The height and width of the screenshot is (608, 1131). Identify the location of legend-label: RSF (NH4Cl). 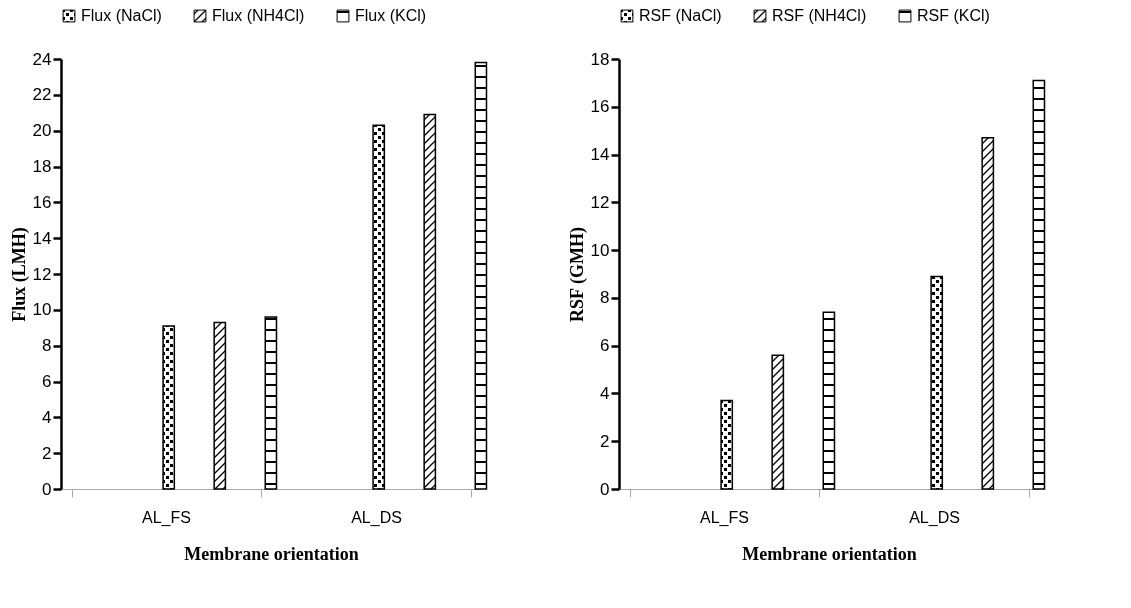
(819, 15).